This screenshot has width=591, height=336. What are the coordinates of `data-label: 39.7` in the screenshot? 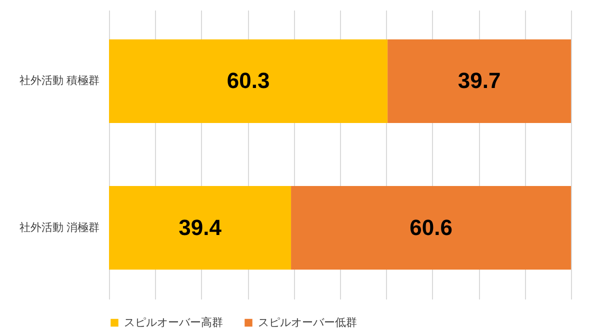 It's located at (479, 81).